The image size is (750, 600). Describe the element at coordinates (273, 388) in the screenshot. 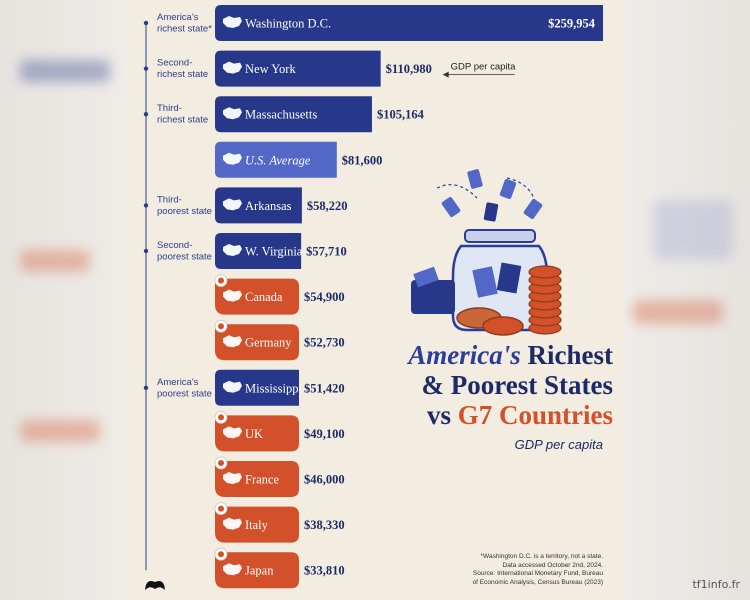

I see `bar-category-label: Mississippi` at that location.